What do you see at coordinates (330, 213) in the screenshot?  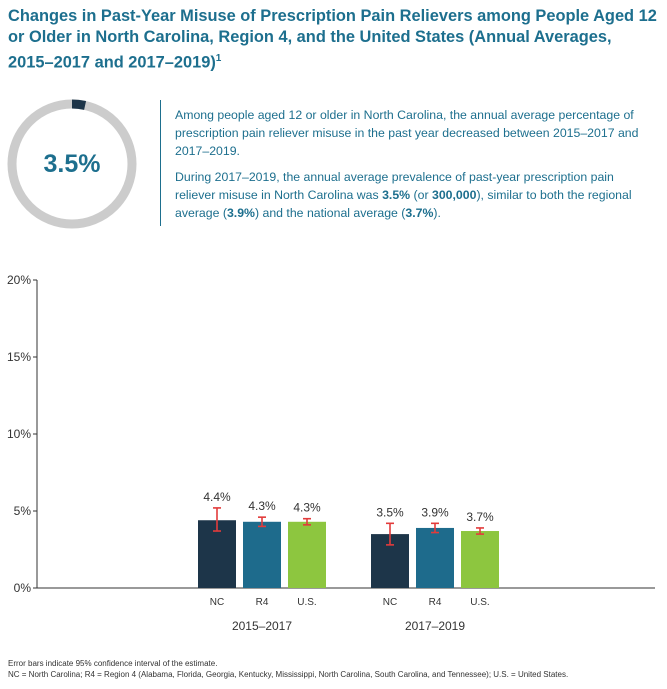 I see `p2-text-4: ) and the national average (` at bounding box center [330, 213].